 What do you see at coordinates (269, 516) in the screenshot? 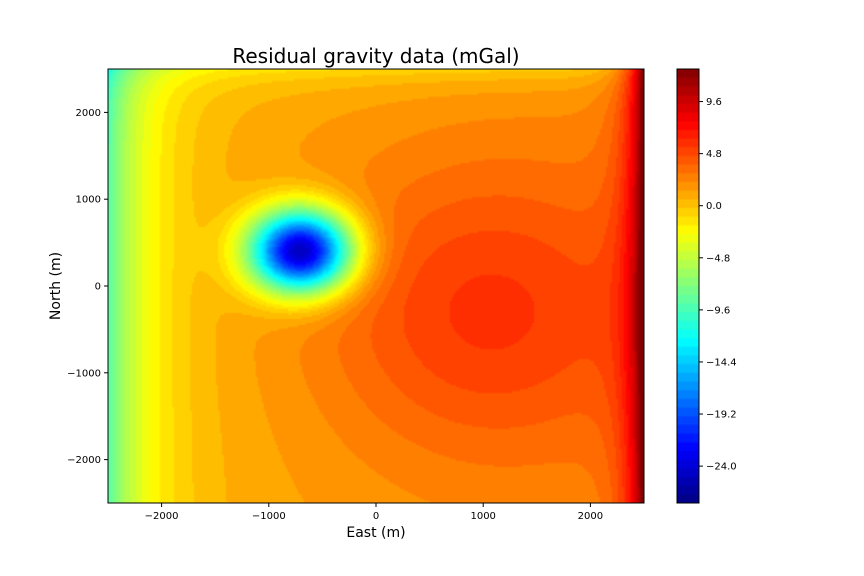
I see `x-tick-label: −1000` at bounding box center [269, 516].